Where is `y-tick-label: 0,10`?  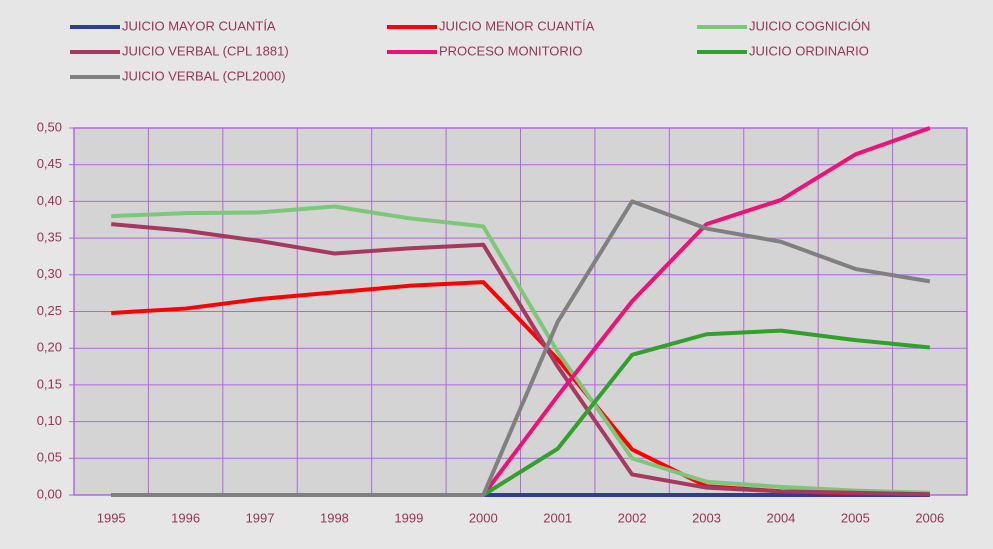 y-tick-label: 0,10 is located at coordinates (49, 420).